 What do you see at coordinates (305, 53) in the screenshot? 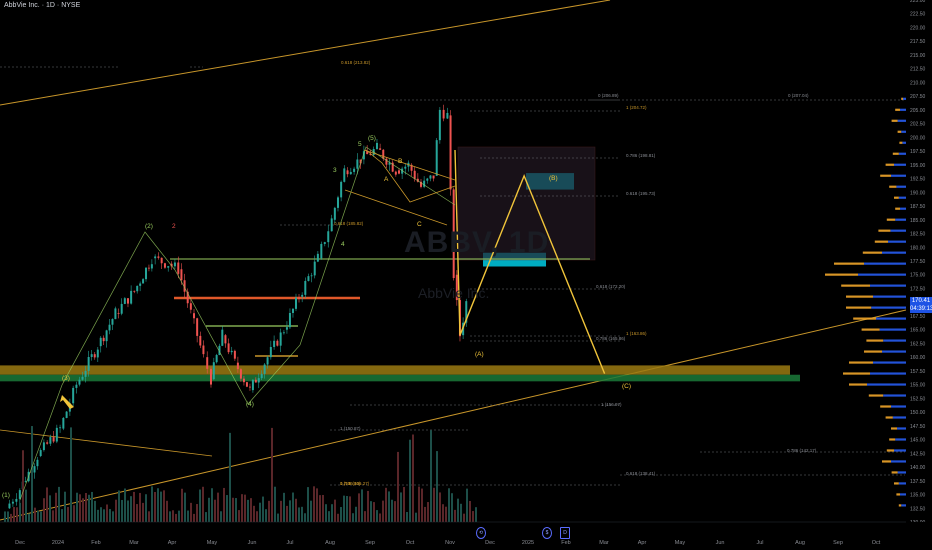
I see `upper-trendline` at bounding box center [305, 53].